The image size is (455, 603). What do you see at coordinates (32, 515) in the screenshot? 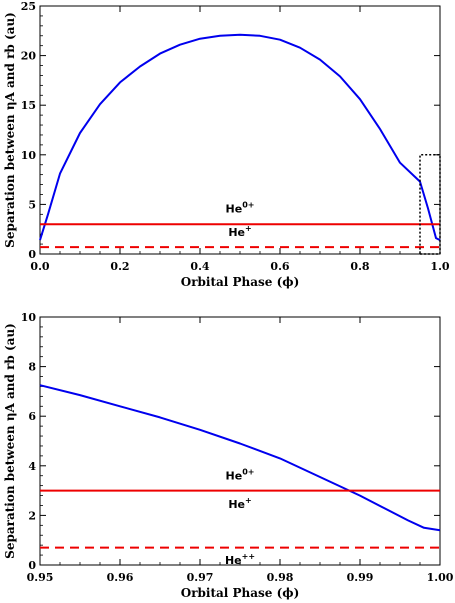
I see `chart-2-y-tick-label: 2` at bounding box center [32, 515].